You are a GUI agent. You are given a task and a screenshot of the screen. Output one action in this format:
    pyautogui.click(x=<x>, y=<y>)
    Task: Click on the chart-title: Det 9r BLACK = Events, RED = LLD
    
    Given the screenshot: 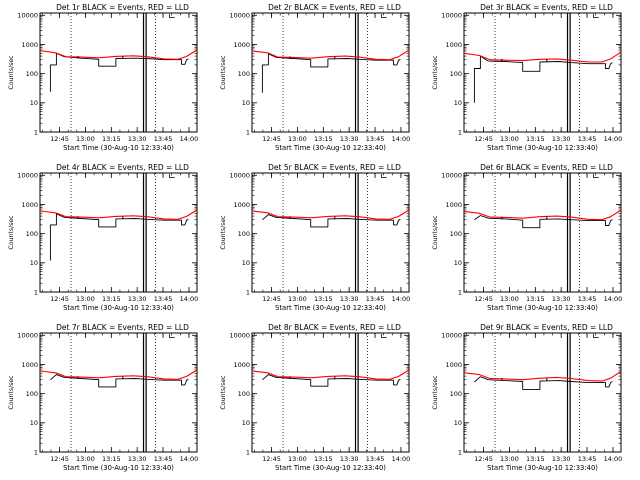 What is the action you would take?
    pyautogui.click(x=546, y=327)
    